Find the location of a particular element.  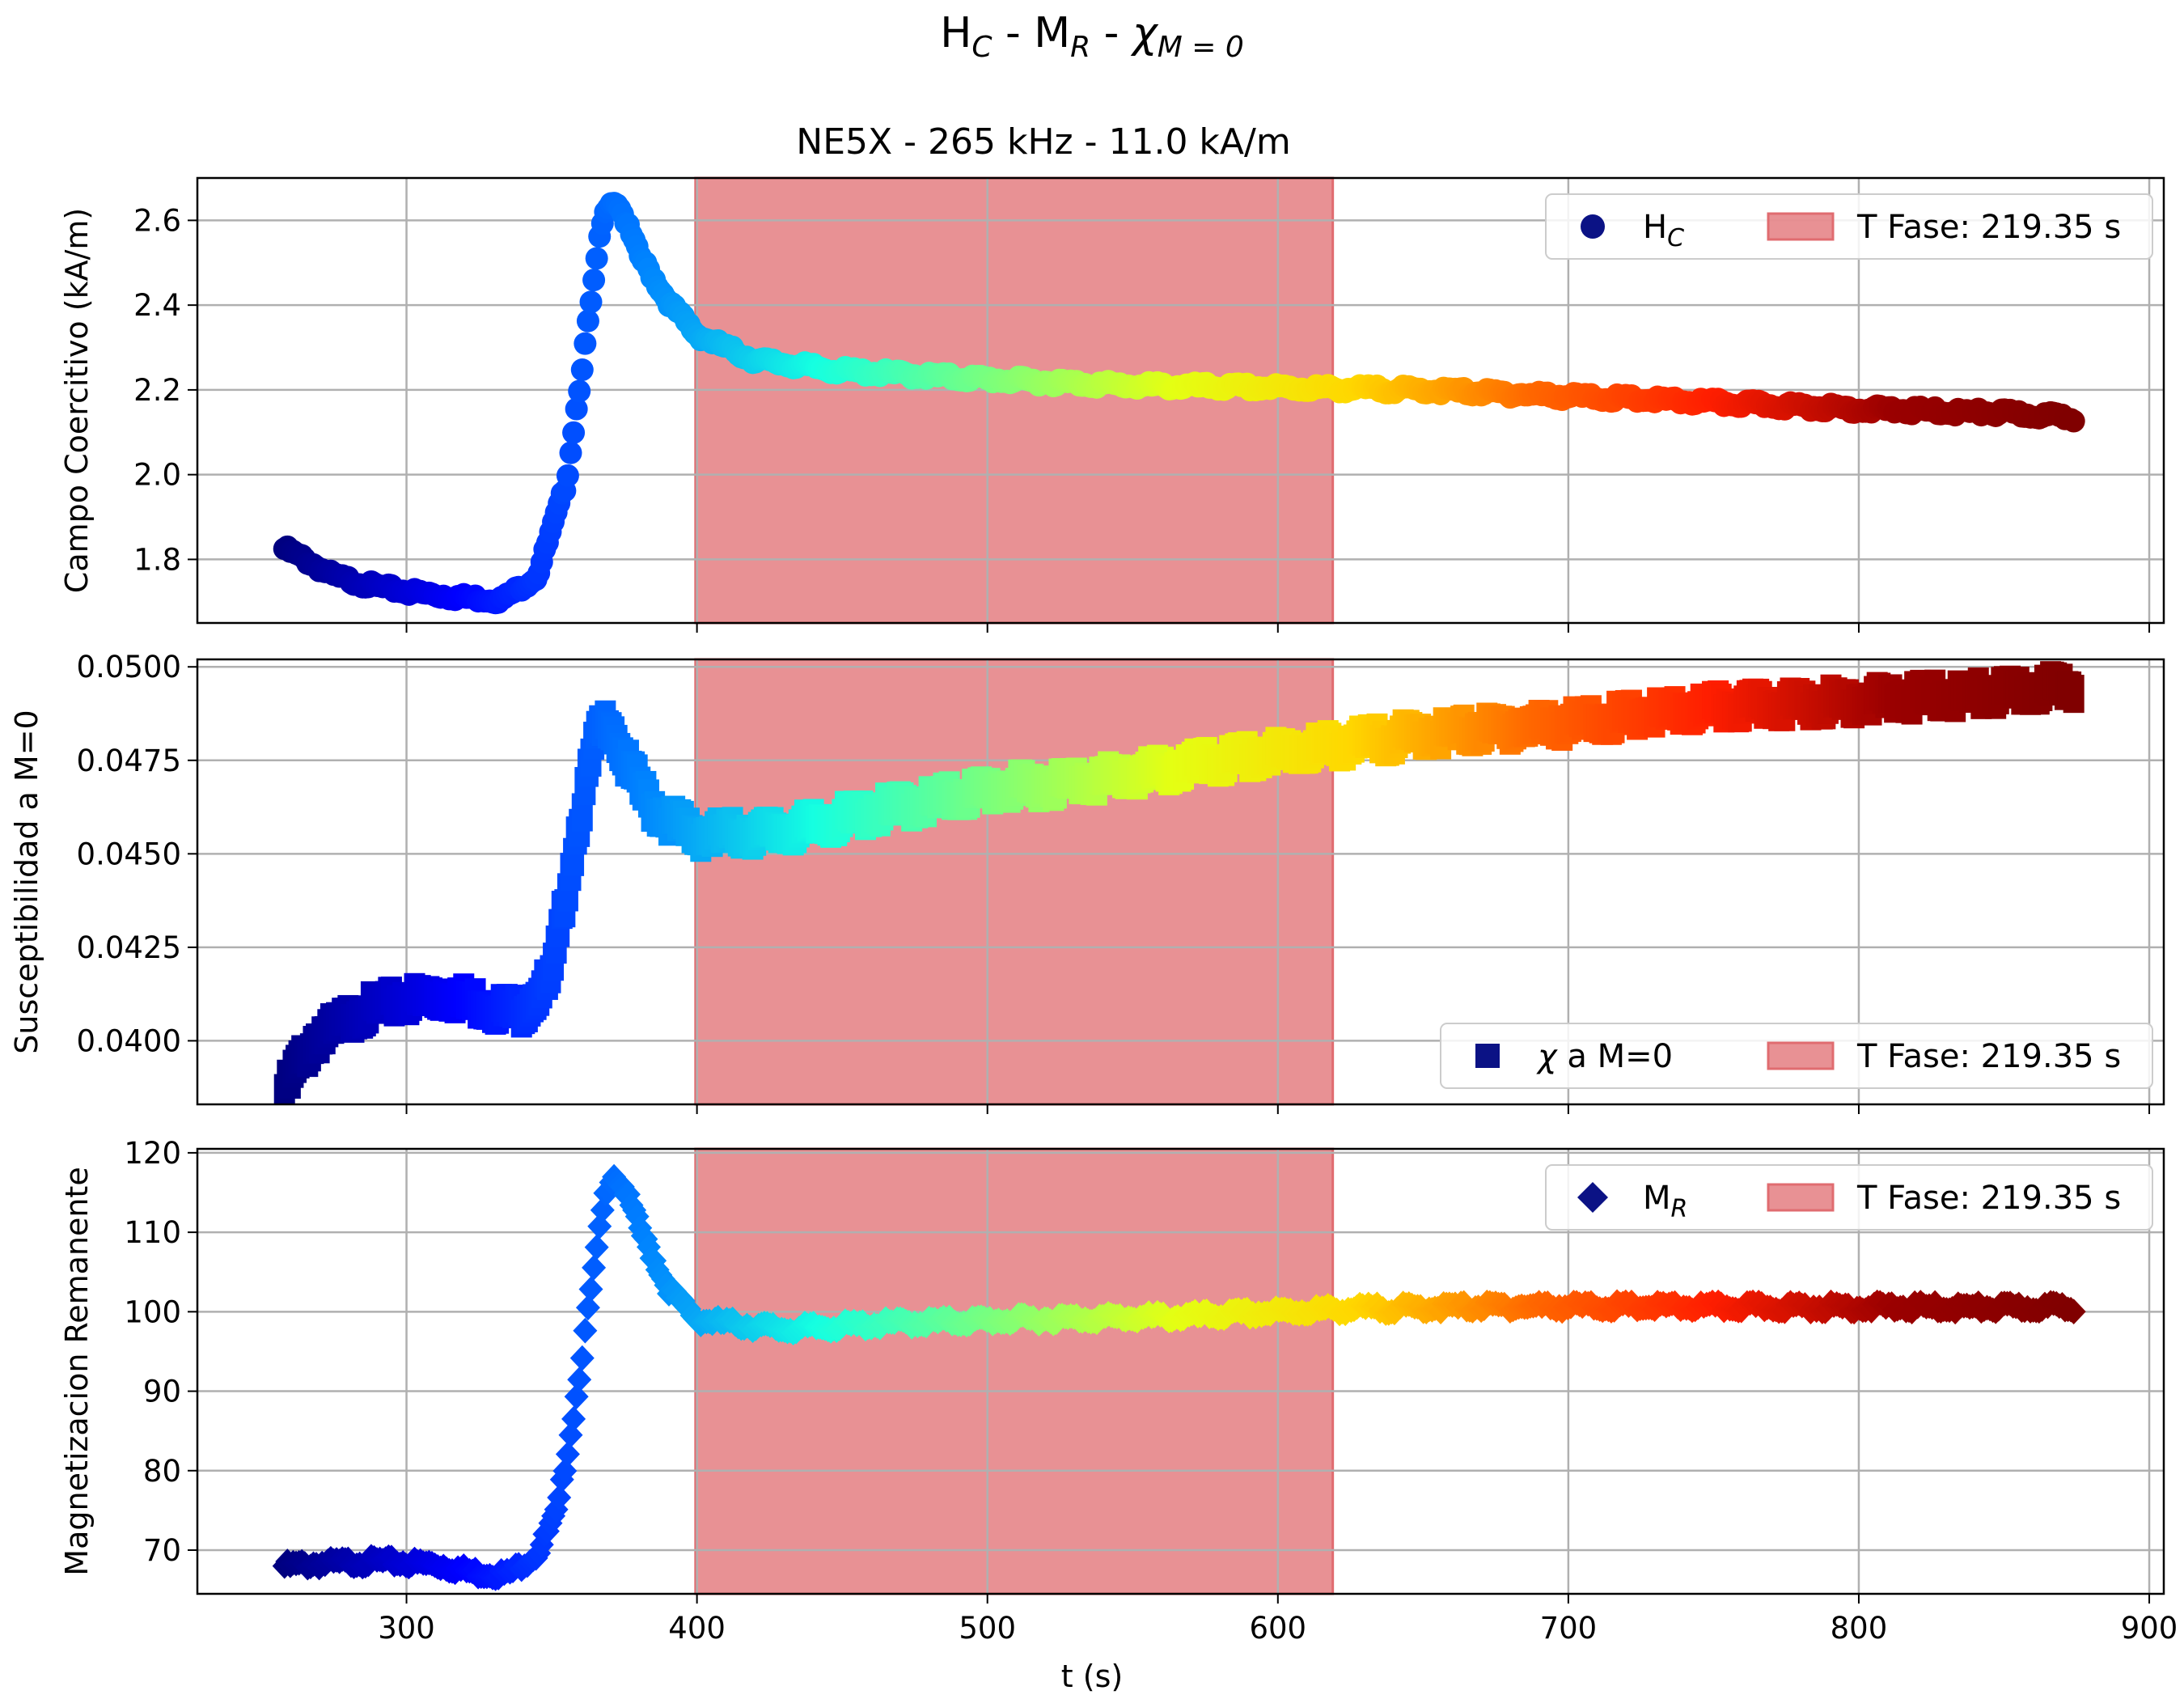

legend-series-label: HC is located at coordinates (1663, 230).